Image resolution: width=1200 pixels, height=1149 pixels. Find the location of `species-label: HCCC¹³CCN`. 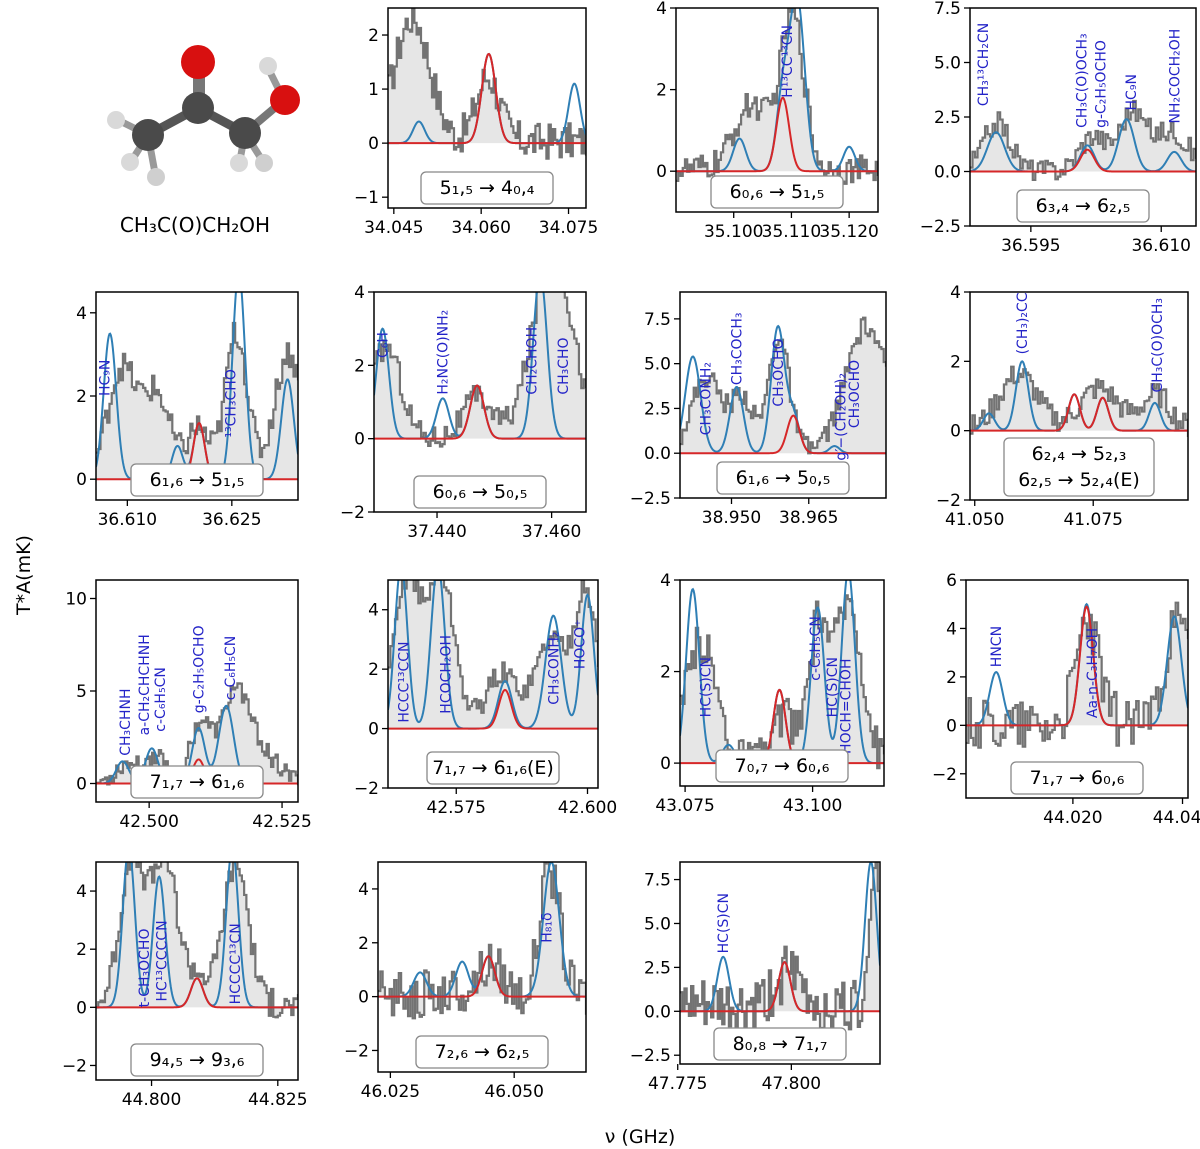

species-label: HCCC¹³CCN is located at coordinates (405, 682).